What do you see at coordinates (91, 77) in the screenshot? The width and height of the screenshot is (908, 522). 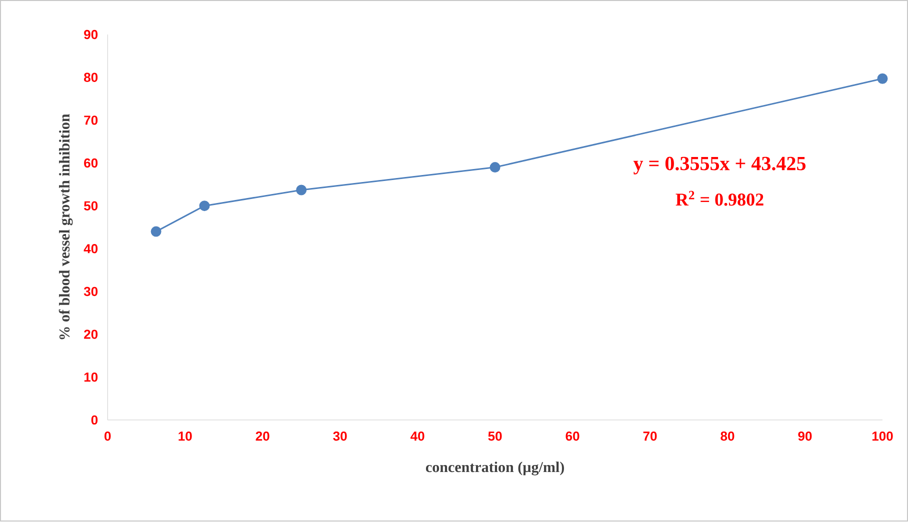 I see `y-tick-label: 80` at bounding box center [91, 77].